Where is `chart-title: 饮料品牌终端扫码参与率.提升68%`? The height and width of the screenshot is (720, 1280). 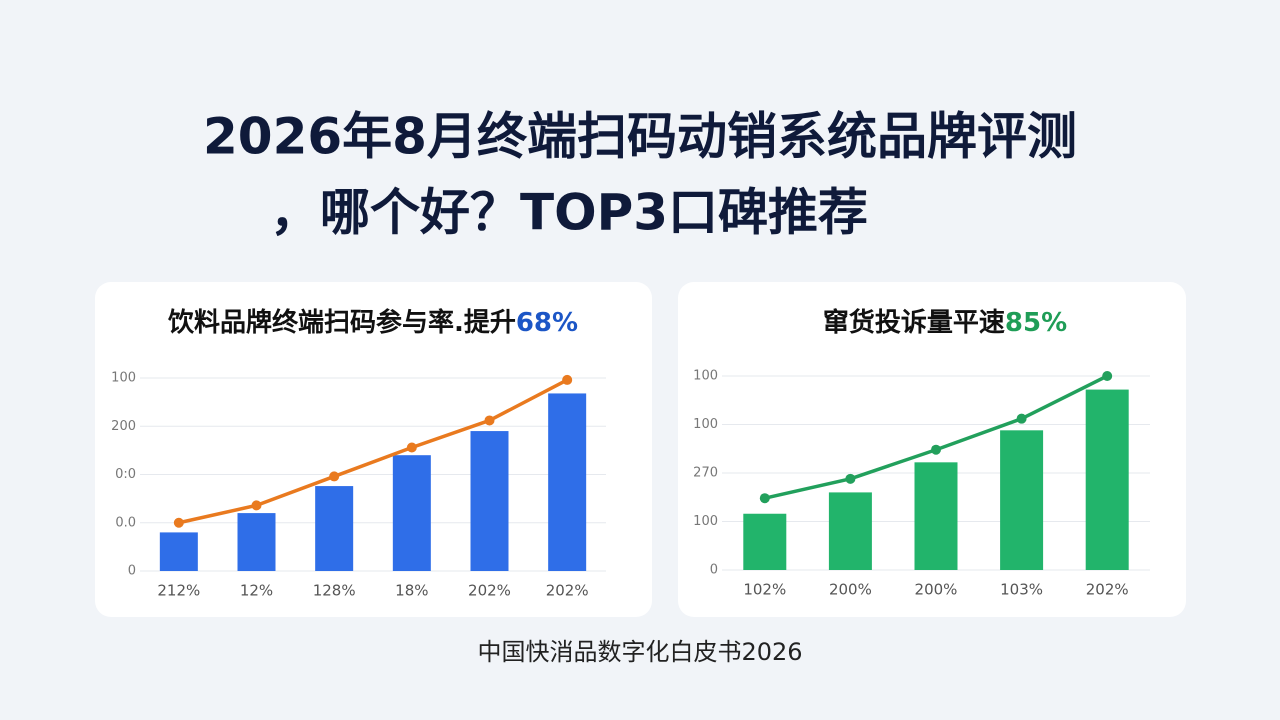 chart-title: 饮料品牌终端扫码参与率.提升68% is located at coordinates (372, 322).